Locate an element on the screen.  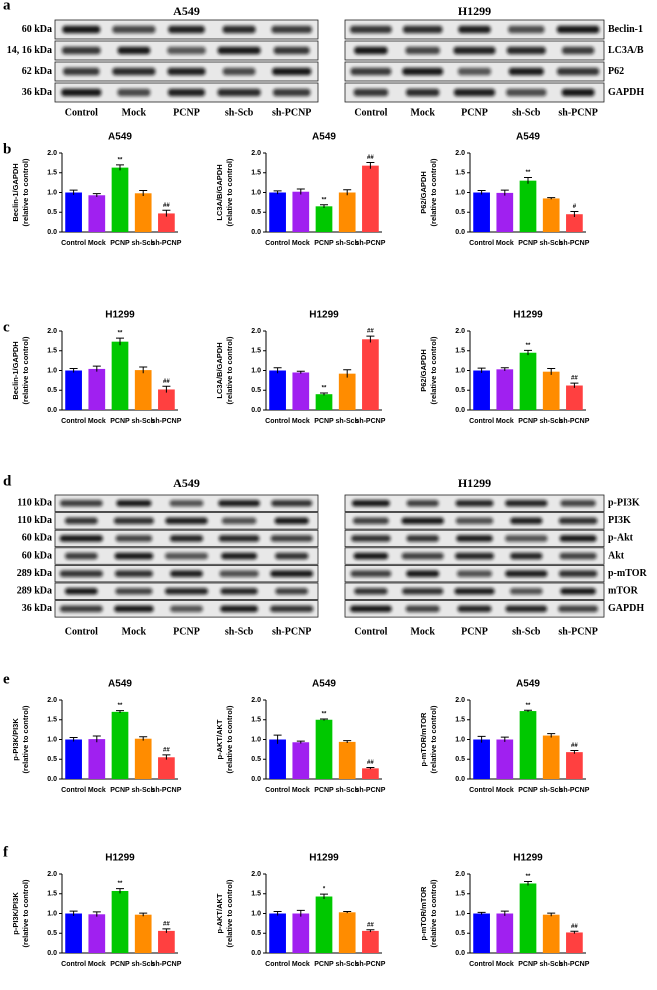
chart-title: H1299 is located at coordinates (324, 315).